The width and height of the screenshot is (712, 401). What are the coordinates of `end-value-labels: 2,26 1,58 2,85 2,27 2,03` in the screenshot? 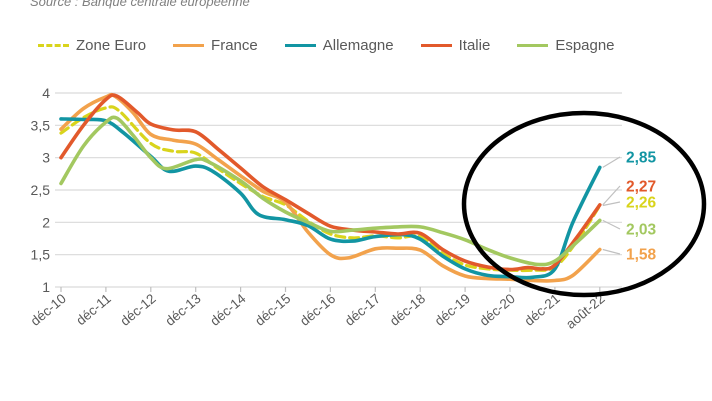 It's located at (629, 207).